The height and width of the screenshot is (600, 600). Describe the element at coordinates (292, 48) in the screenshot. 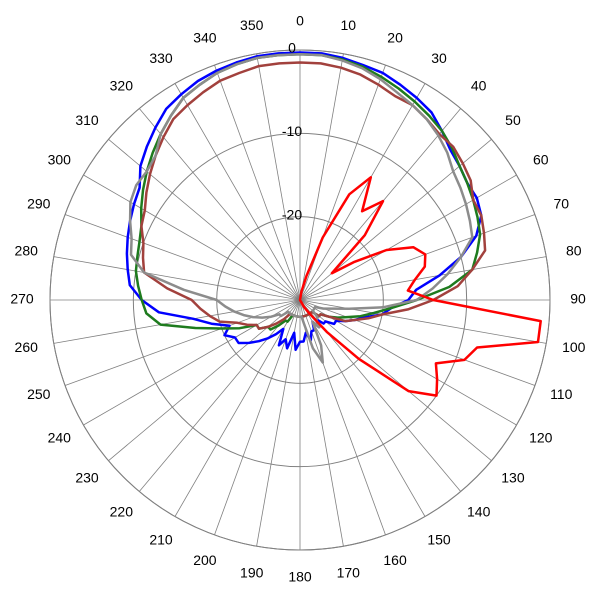

I see `r-tick-label: 0` at that location.